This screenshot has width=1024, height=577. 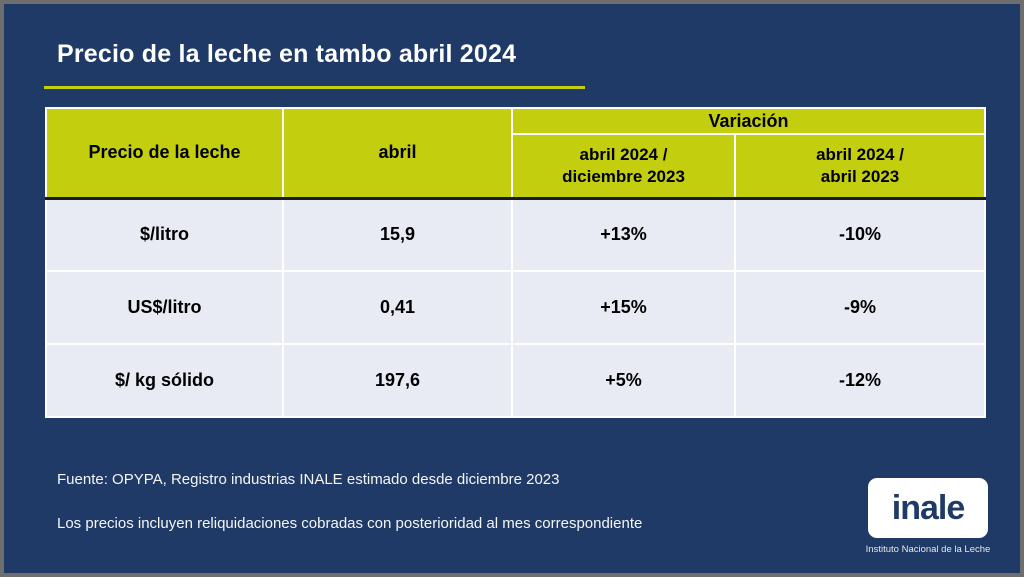 What do you see at coordinates (164, 380) in the screenshot?
I see `row-label: $/ kg sólido` at bounding box center [164, 380].